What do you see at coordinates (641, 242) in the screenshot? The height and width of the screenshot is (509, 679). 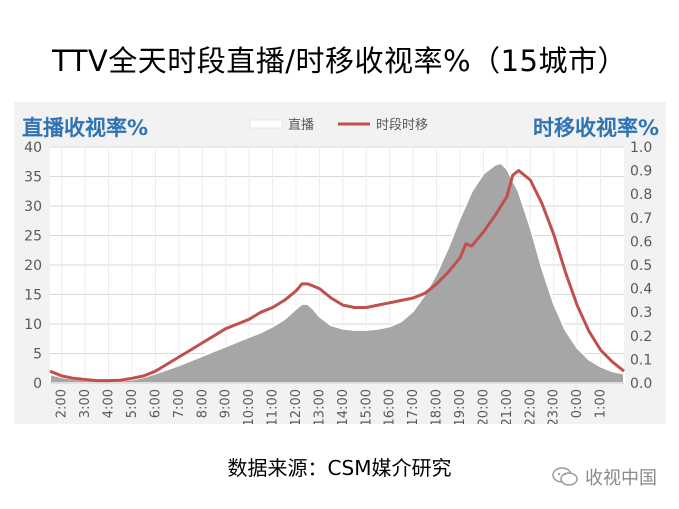 I see `y-right-tick-label: 0.6` at bounding box center [641, 242].